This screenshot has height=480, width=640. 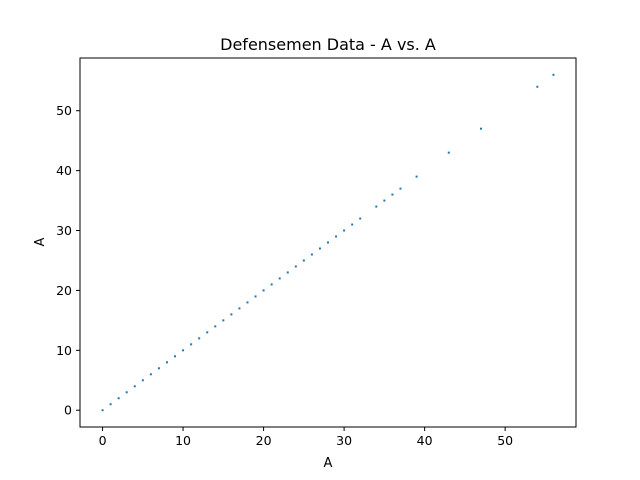 I want to click on x-axis-label: A, so click(x=328, y=463).